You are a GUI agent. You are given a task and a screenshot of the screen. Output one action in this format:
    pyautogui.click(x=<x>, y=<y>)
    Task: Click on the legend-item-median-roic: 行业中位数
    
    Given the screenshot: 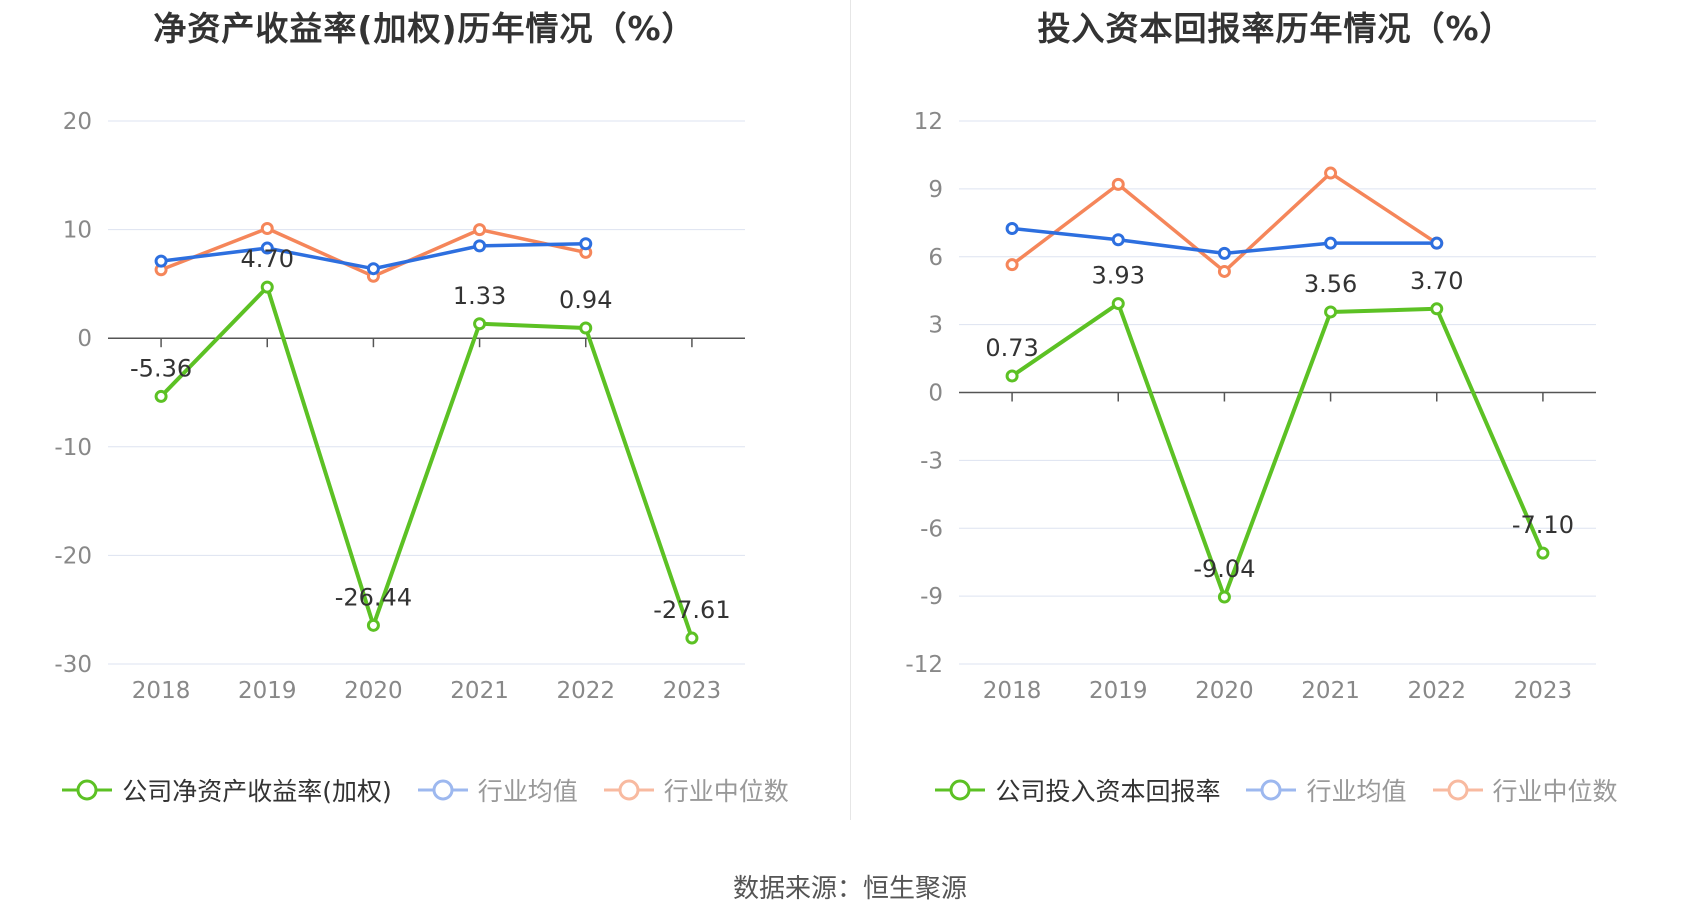 What is the action you would take?
    pyautogui.click(x=1524, y=790)
    